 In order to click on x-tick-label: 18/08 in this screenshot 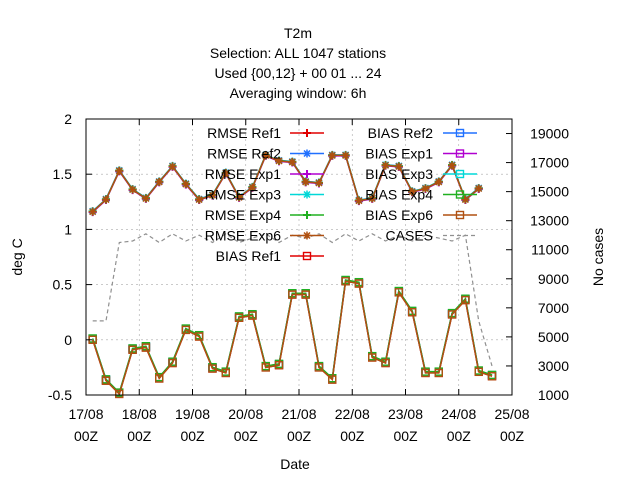, I will do `click(139, 414)`.